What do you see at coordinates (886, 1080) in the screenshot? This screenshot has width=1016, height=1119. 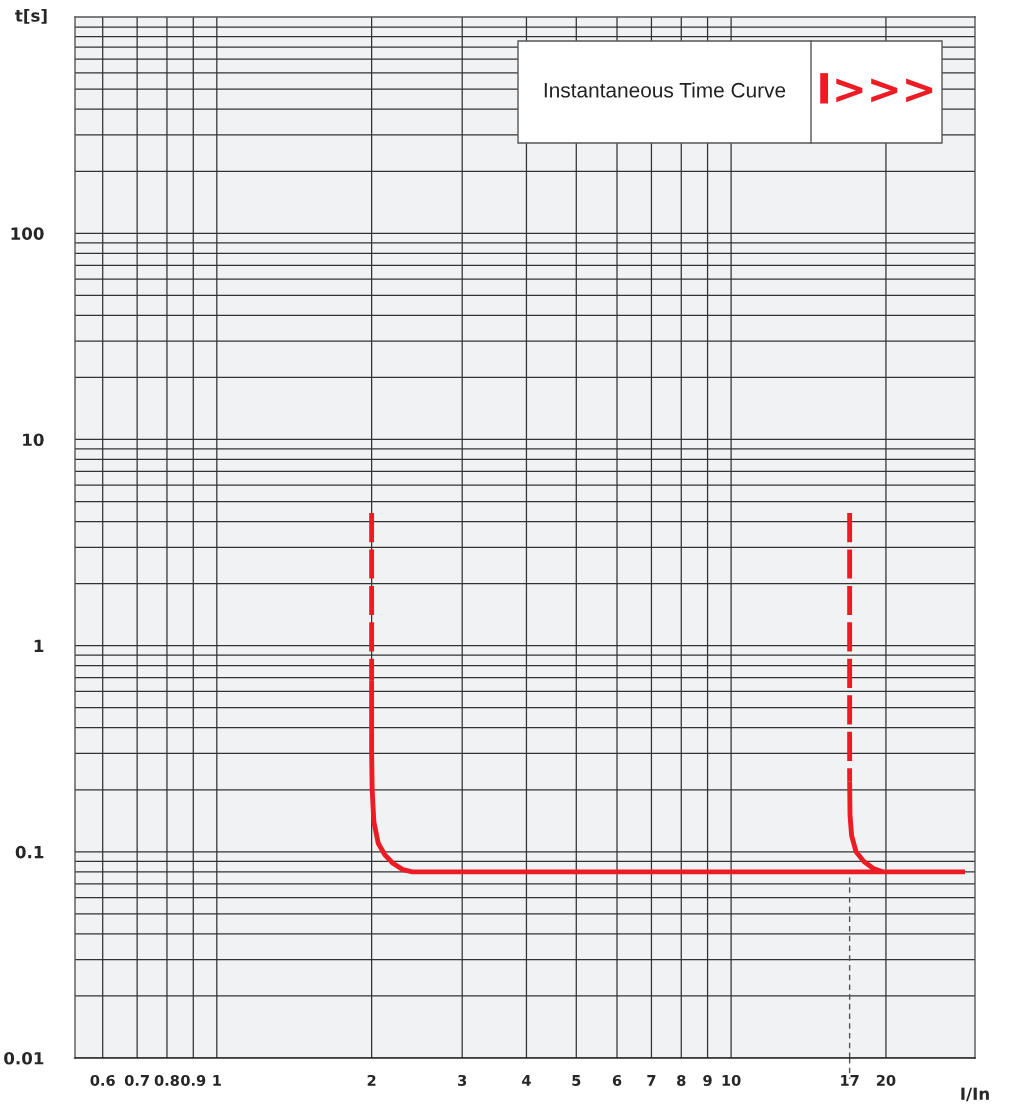 I see `x-tick-label: 20` at bounding box center [886, 1080].